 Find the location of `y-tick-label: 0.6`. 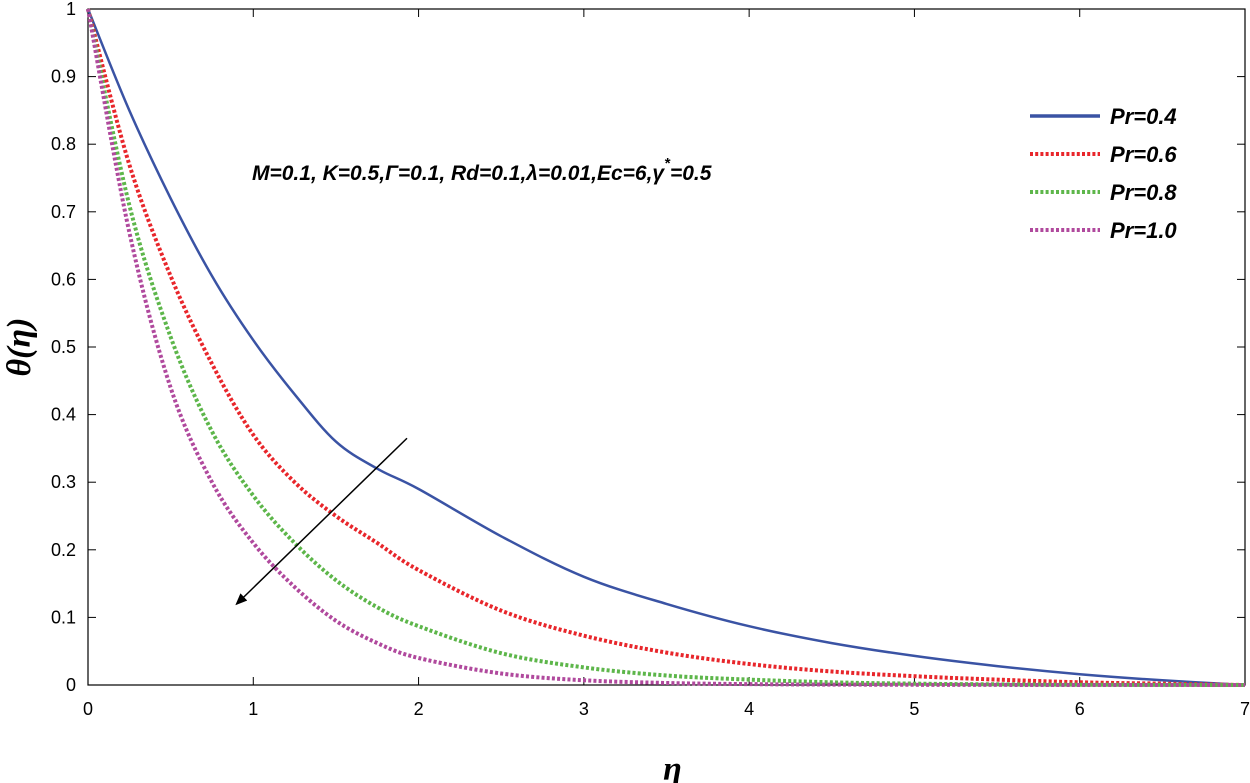

y-tick-label: 0.6 is located at coordinates (63, 279).